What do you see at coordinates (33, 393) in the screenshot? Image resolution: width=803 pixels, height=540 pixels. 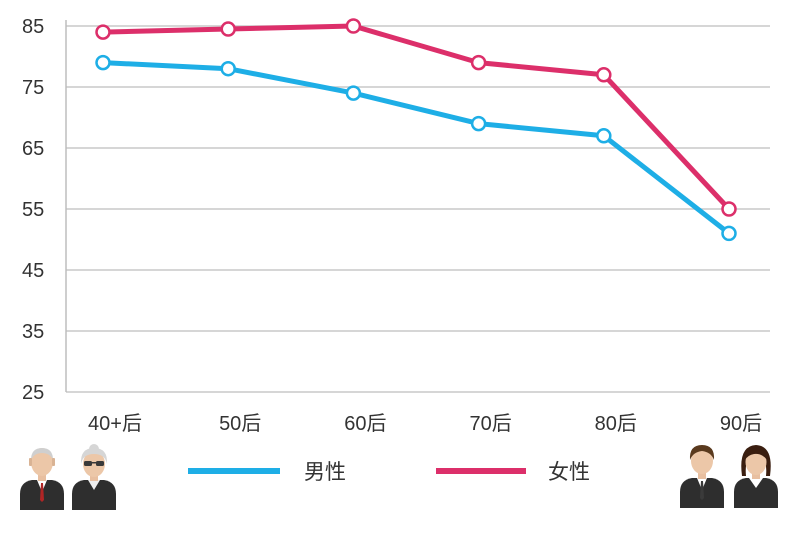 I see `y-tick-label-25: 25` at bounding box center [33, 393].